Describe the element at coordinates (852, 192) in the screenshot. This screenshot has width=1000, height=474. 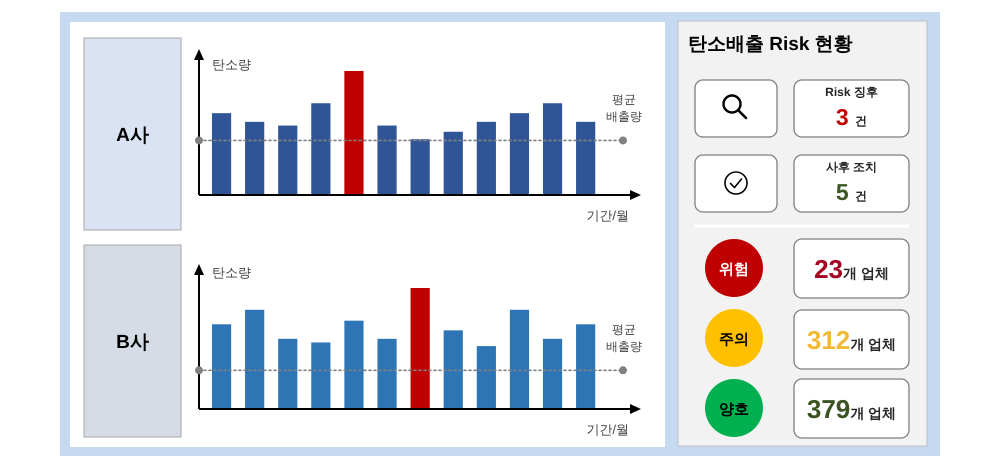
I see `text: 5 건` at that location.